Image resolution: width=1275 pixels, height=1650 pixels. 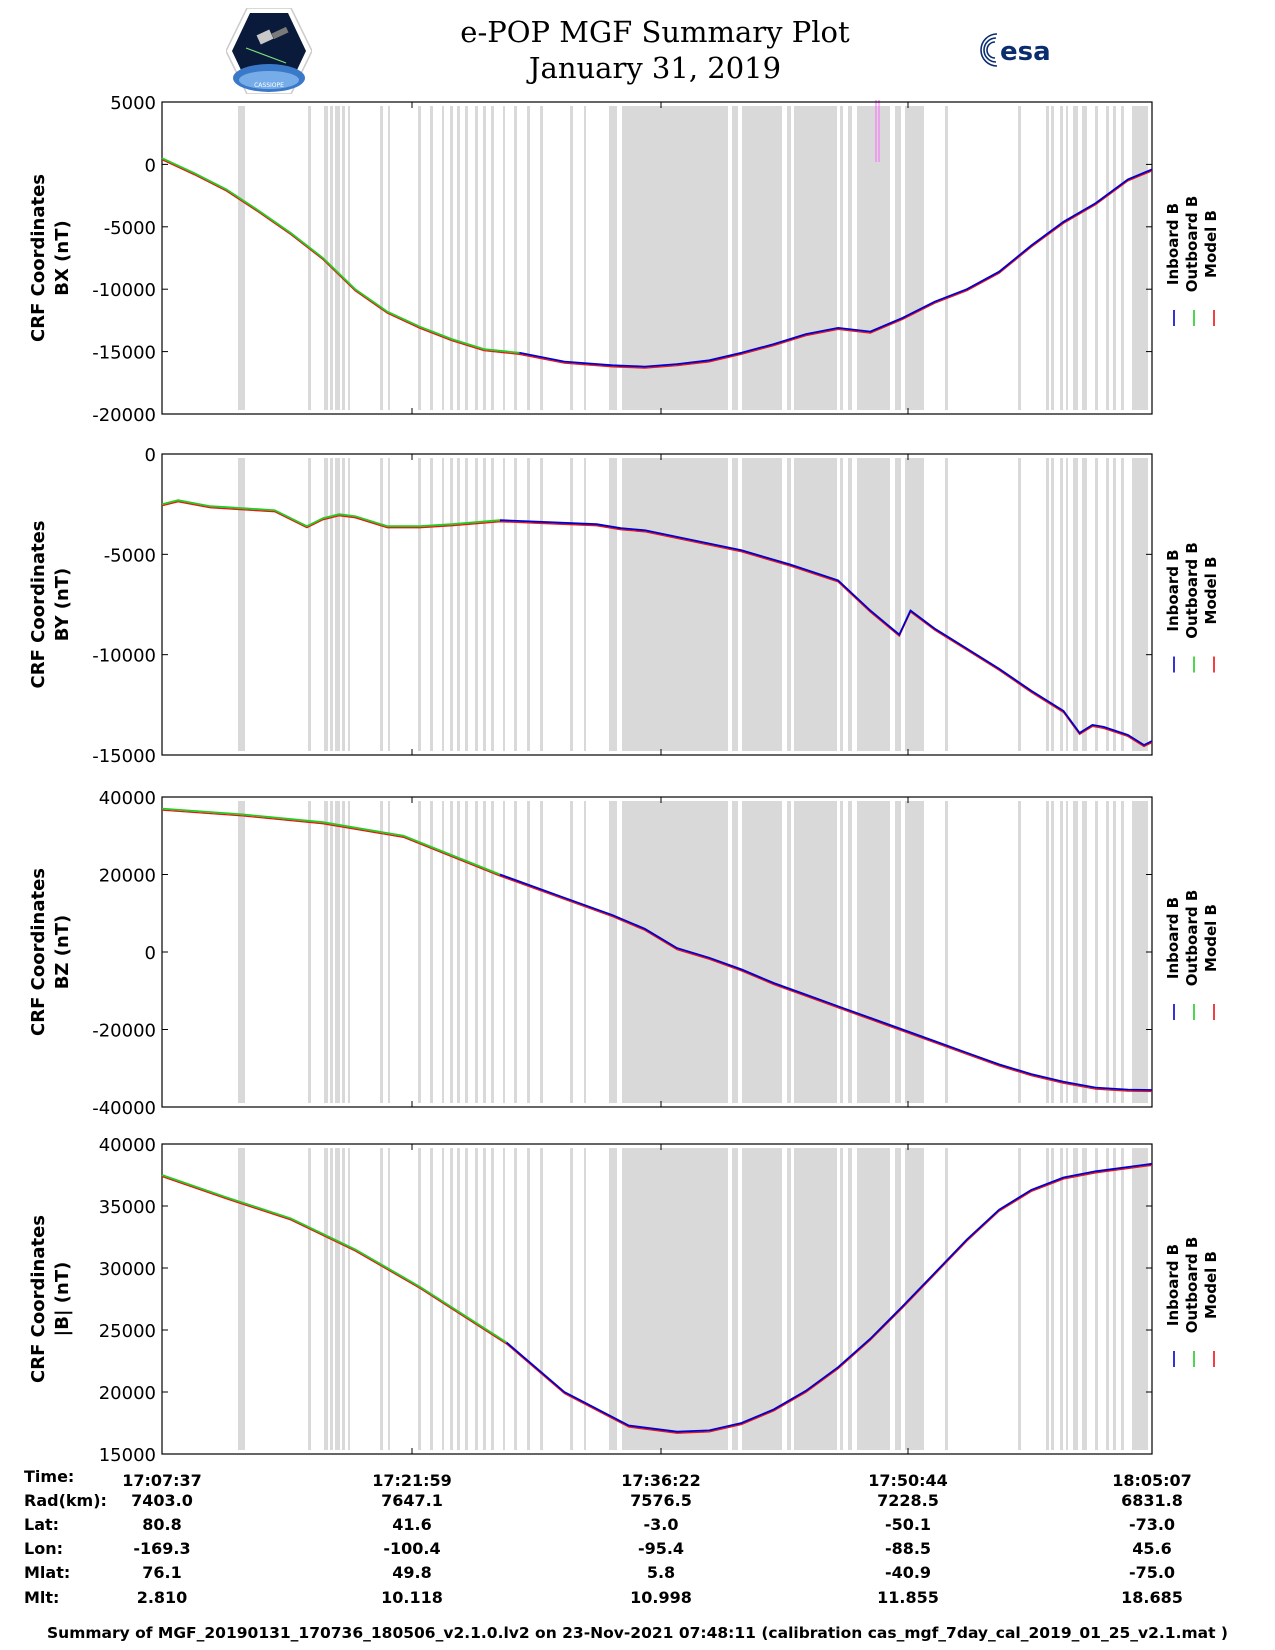 What do you see at coordinates (1152, 1572) in the screenshot?
I see `ephemeris-value: -75.0` at bounding box center [1152, 1572].